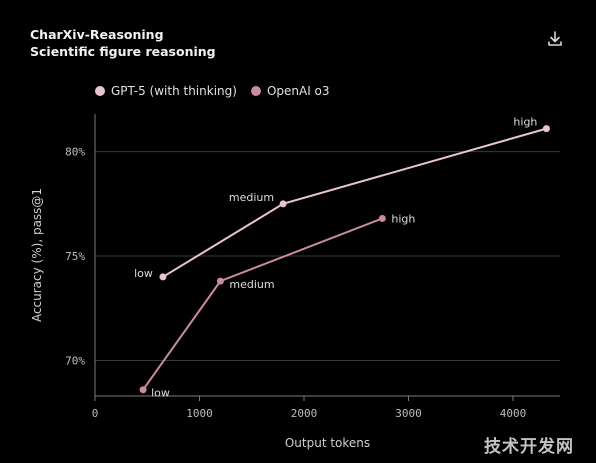  I want to click on y-tick-label: 75%, so click(75, 256).